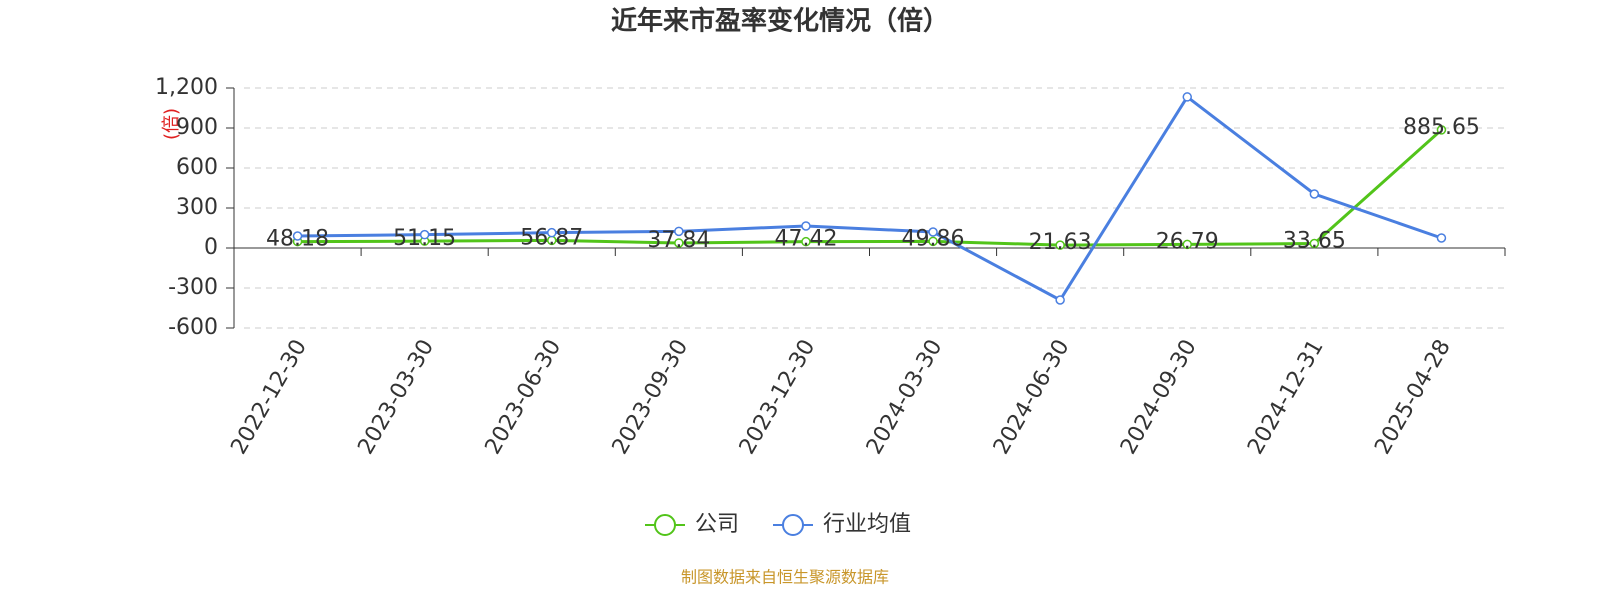 This screenshot has height=600, width=1600. I want to click on data-label: 48.18, so click(297, 239).